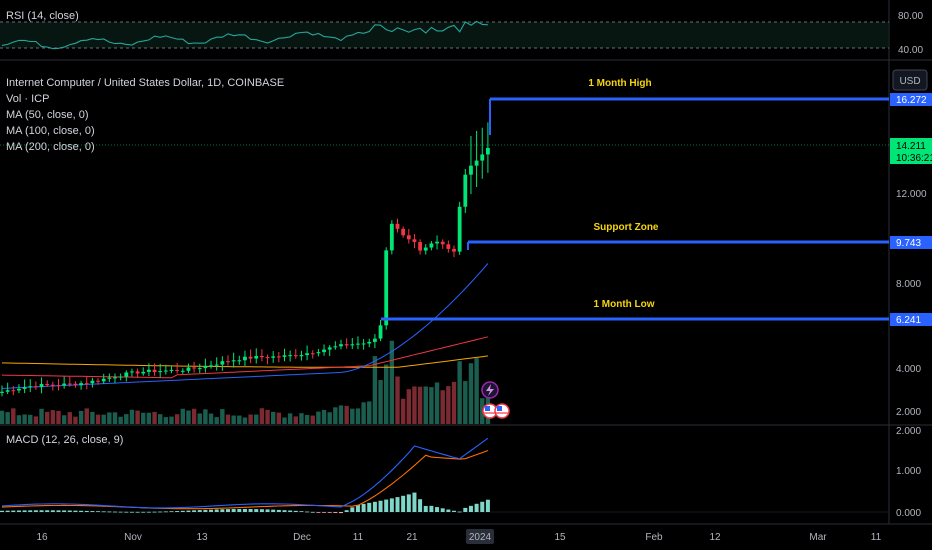  What do you see at coordinates (908, 513) in the screenshot?
I see `macd-tick: 0.000` at bounding box center [908, 513].